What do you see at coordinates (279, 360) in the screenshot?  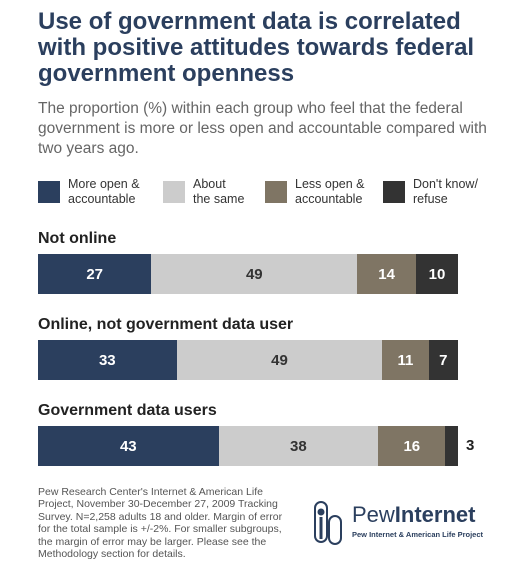 I see `bar-segment-online-not-user-same: 49` at bounding box center [279, 360].